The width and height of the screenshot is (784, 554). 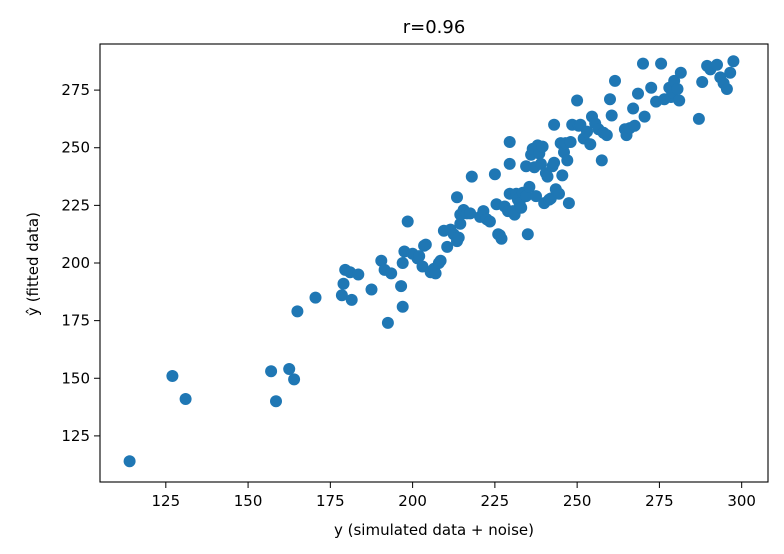 What do you see at coordinates (75, 205) in the screenshot?
I see `y-tick-label: 225` at bounding box center [75, 205].